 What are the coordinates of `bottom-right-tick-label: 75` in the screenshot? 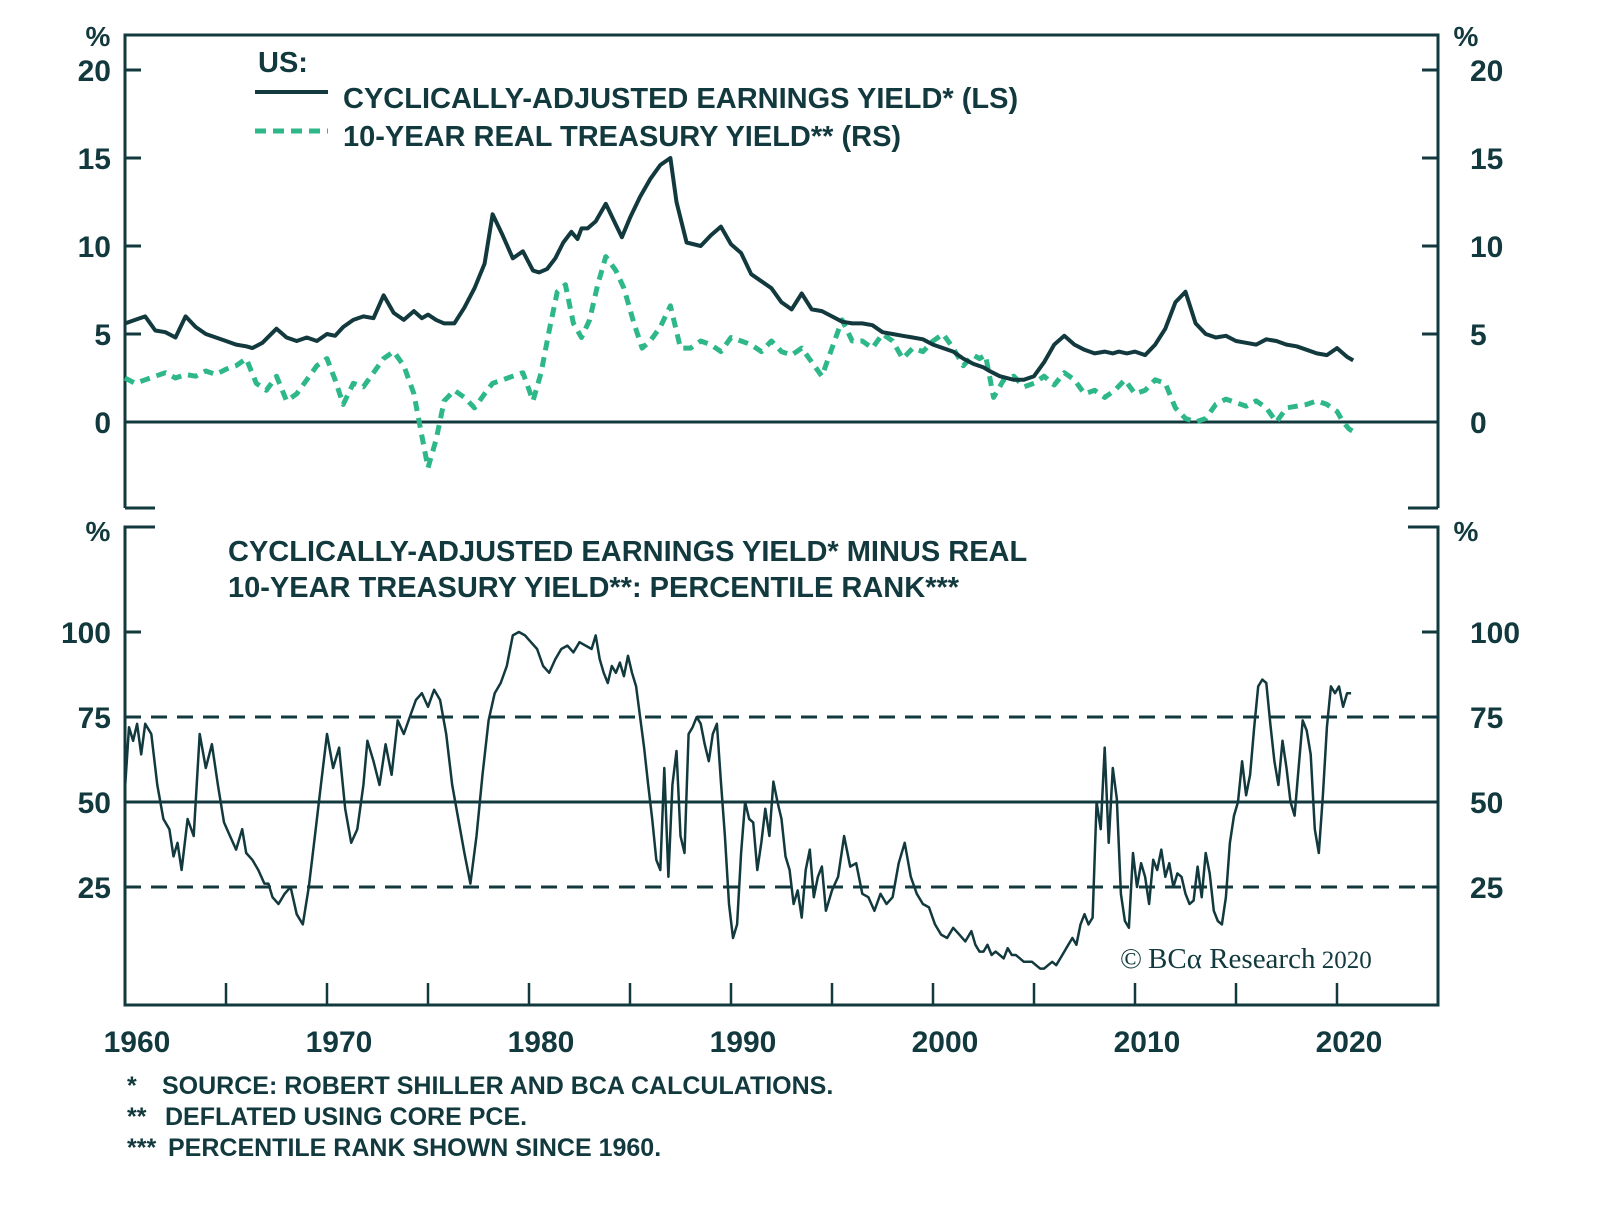 It's located at (1486, 718).